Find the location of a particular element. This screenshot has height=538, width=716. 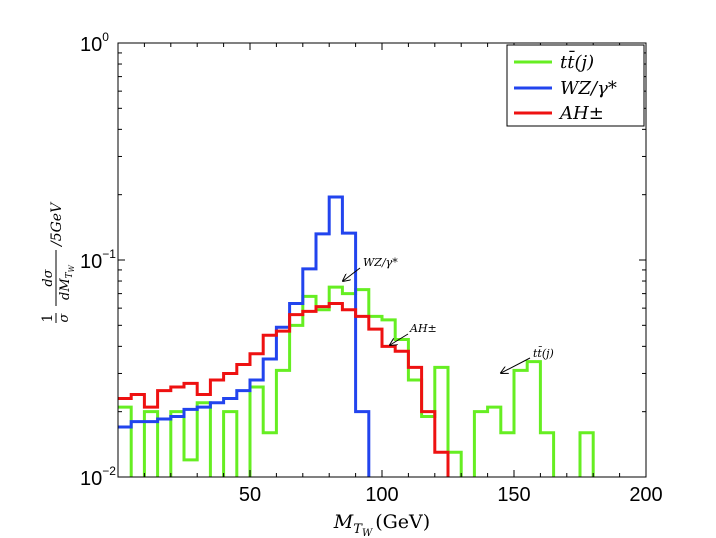

x-axis-label-units: (GeV) is located at coordinates (402, 522).